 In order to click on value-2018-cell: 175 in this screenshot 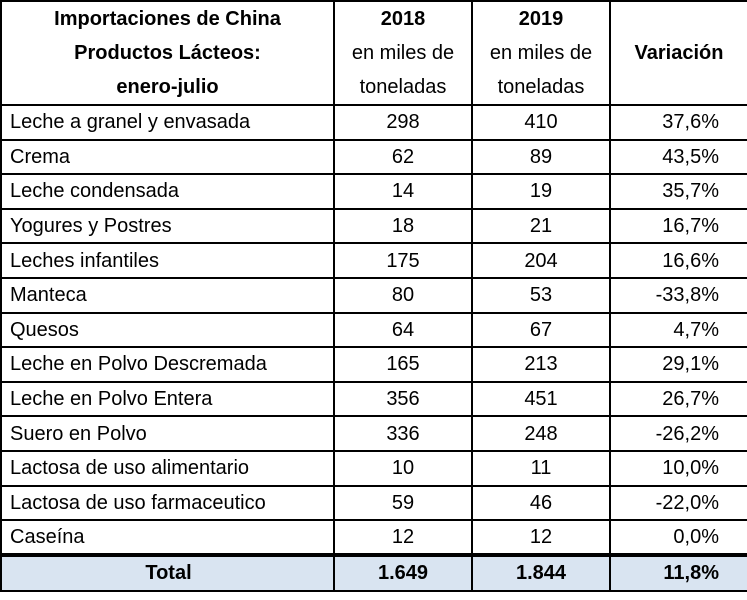, I will do `click(403, 260)`.